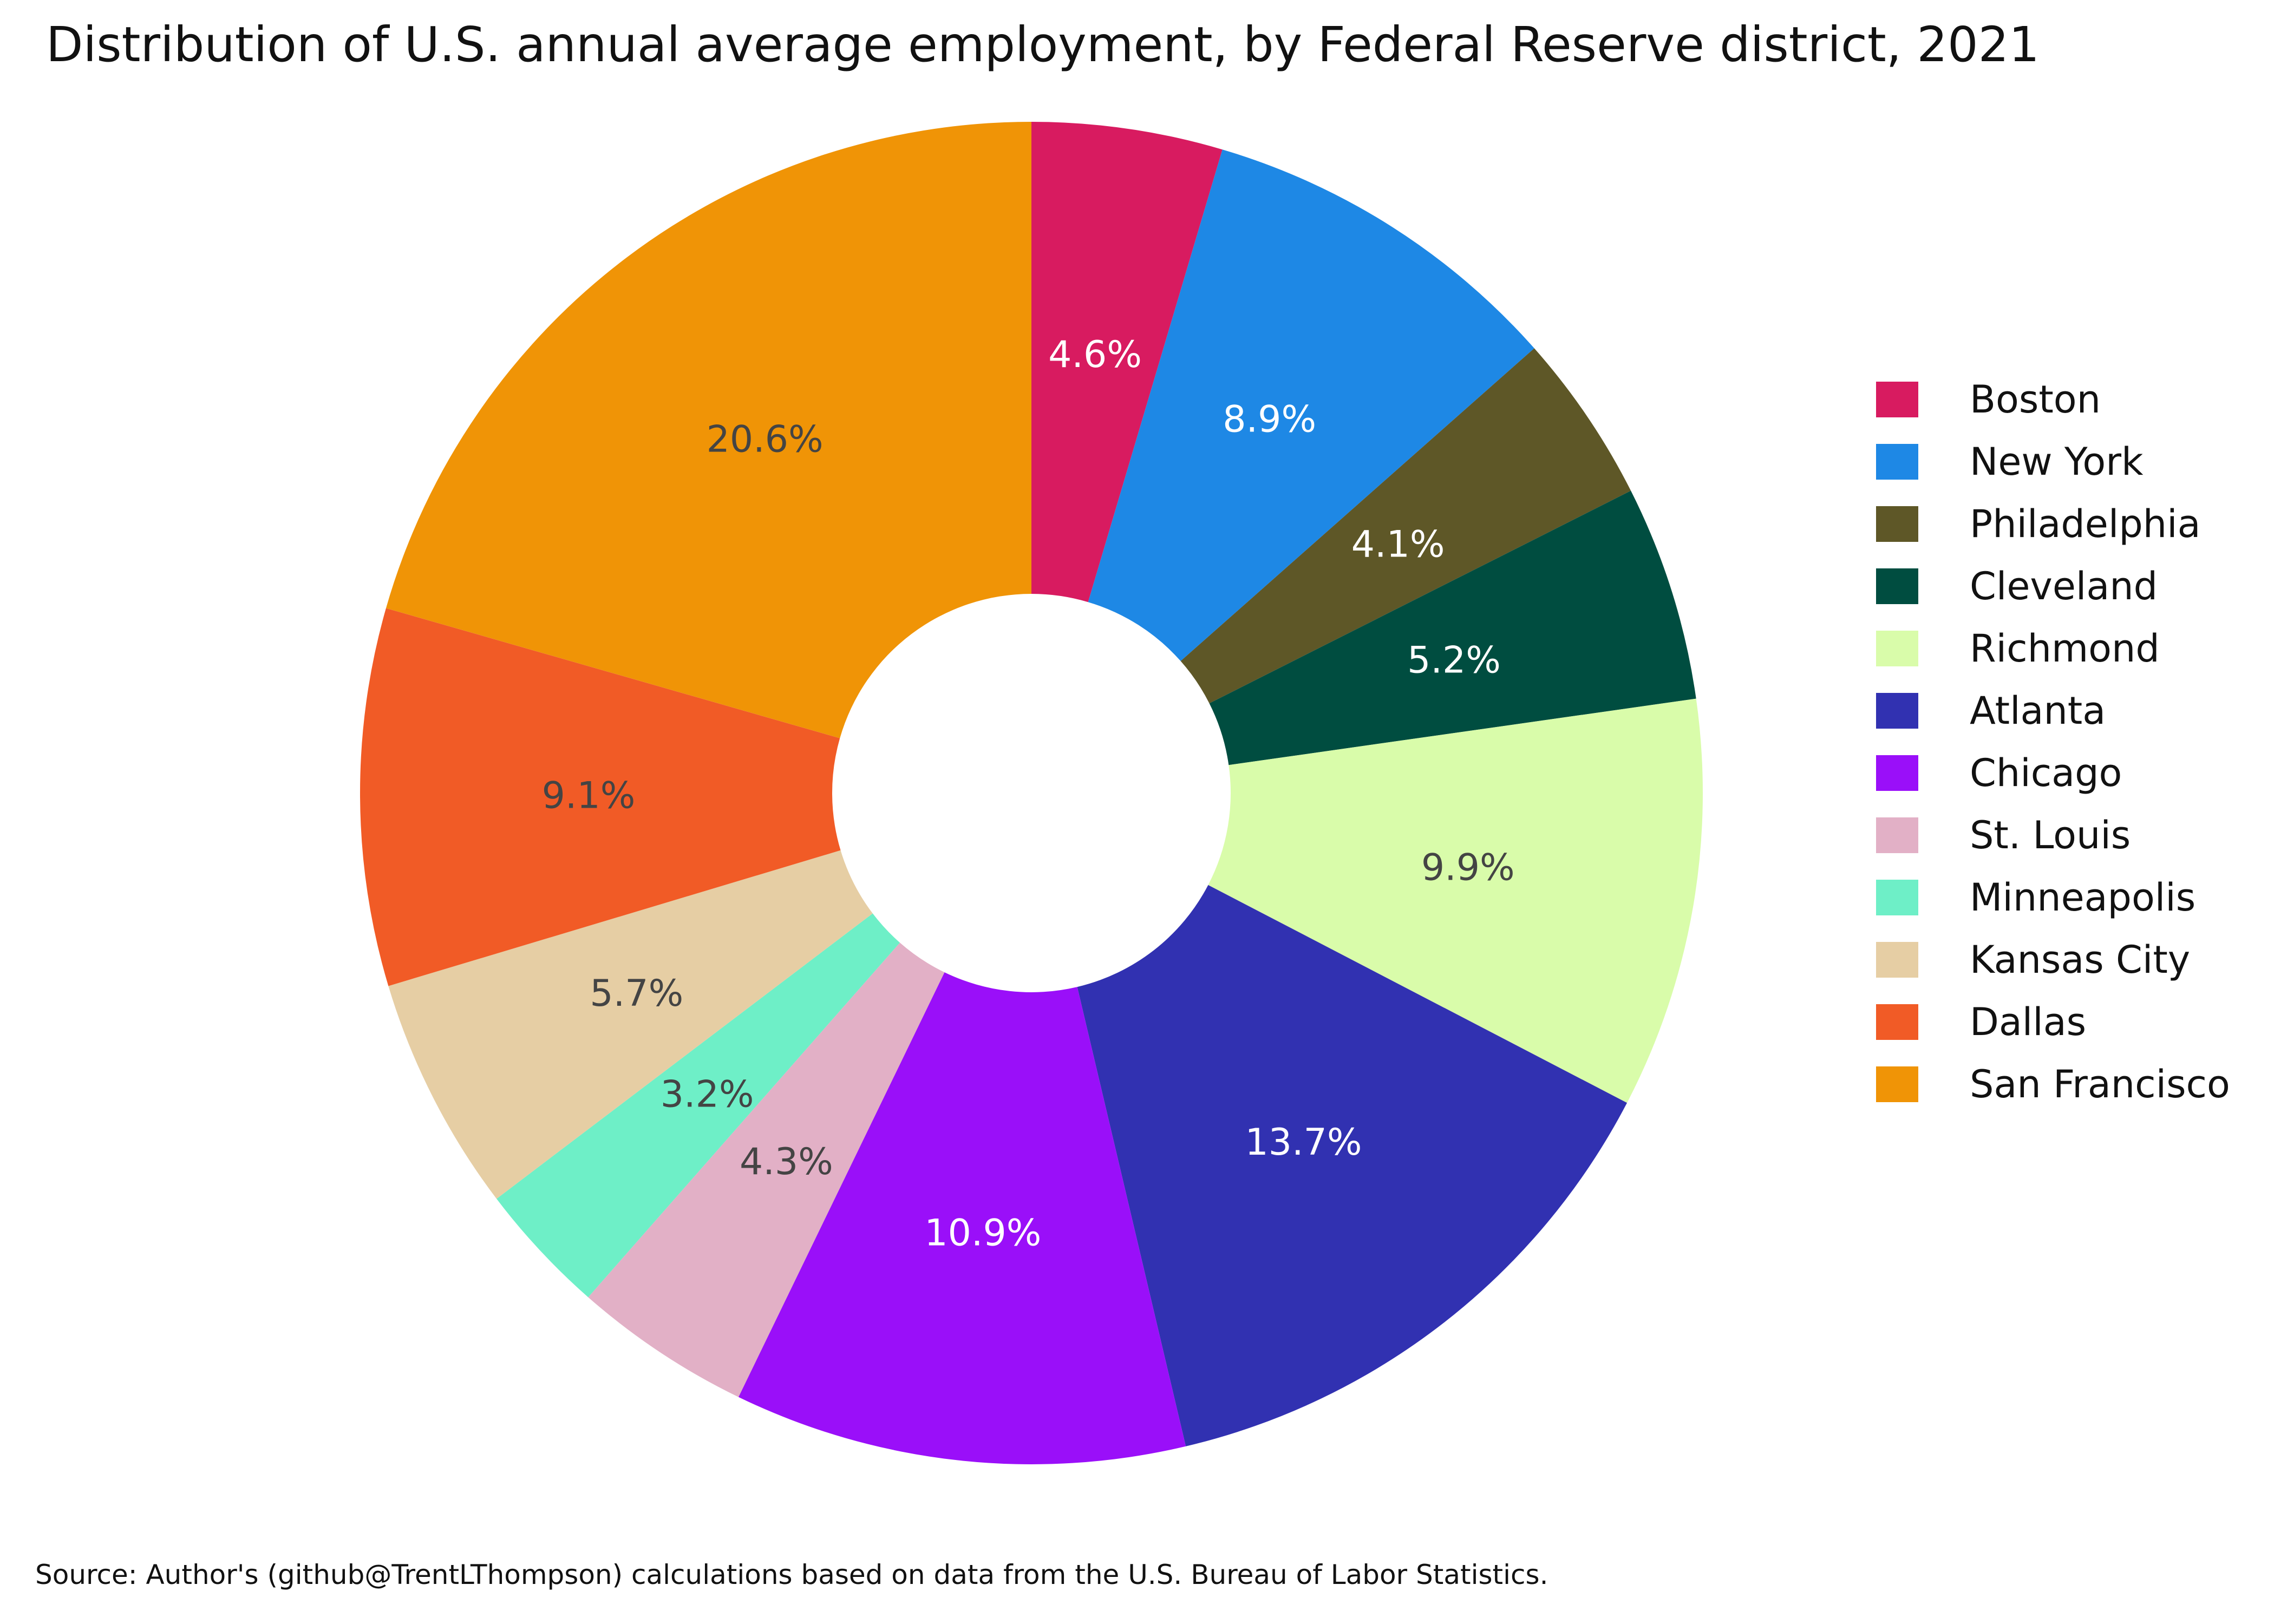  What do you see at coordinates (2065, 648) in the screenshot?
I see `legend-label: Richmond` at bounding box center [2065, 648].